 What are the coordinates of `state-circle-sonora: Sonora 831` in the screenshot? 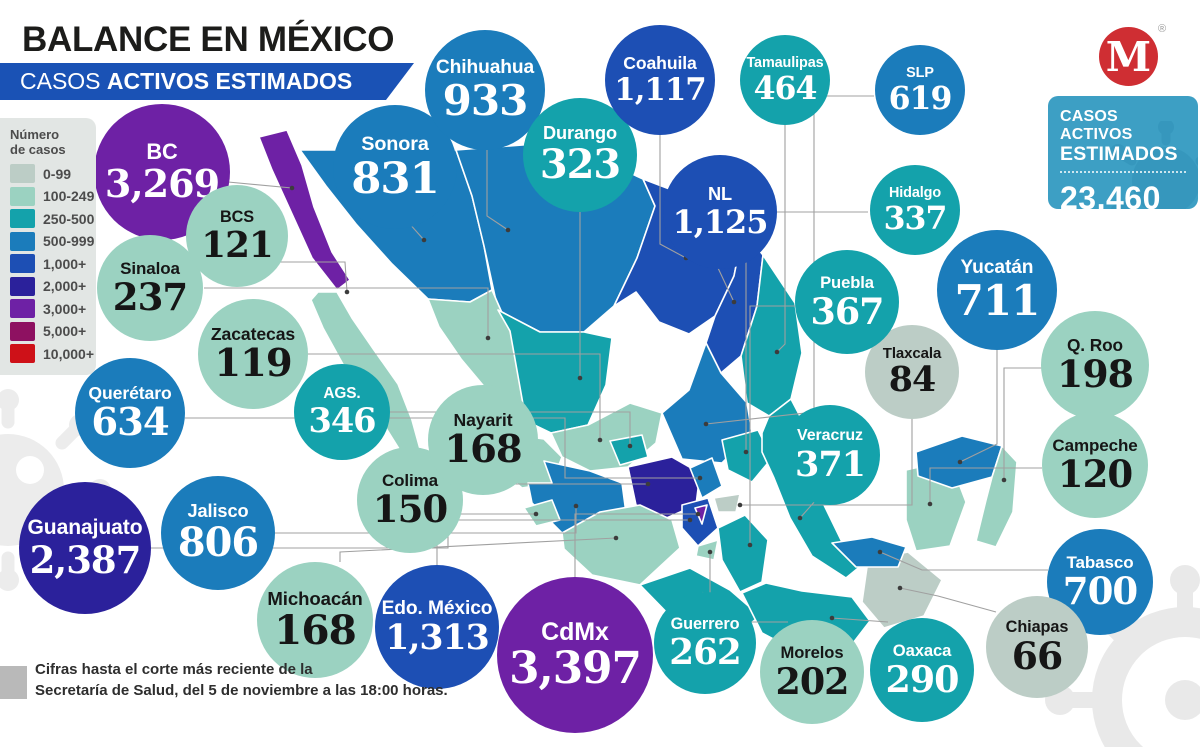 It's located at (395, 167).